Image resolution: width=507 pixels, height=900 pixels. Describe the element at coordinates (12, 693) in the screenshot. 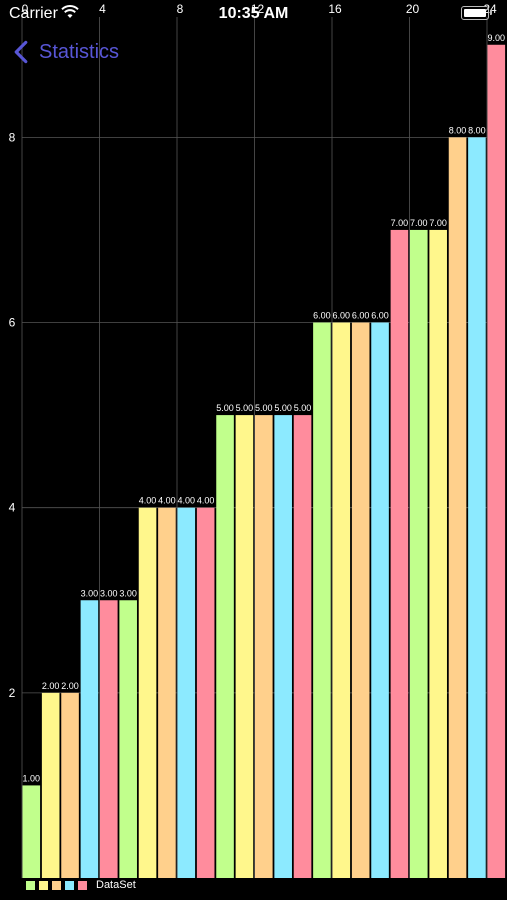

I see `y-tick-label-left: 2` at that location.